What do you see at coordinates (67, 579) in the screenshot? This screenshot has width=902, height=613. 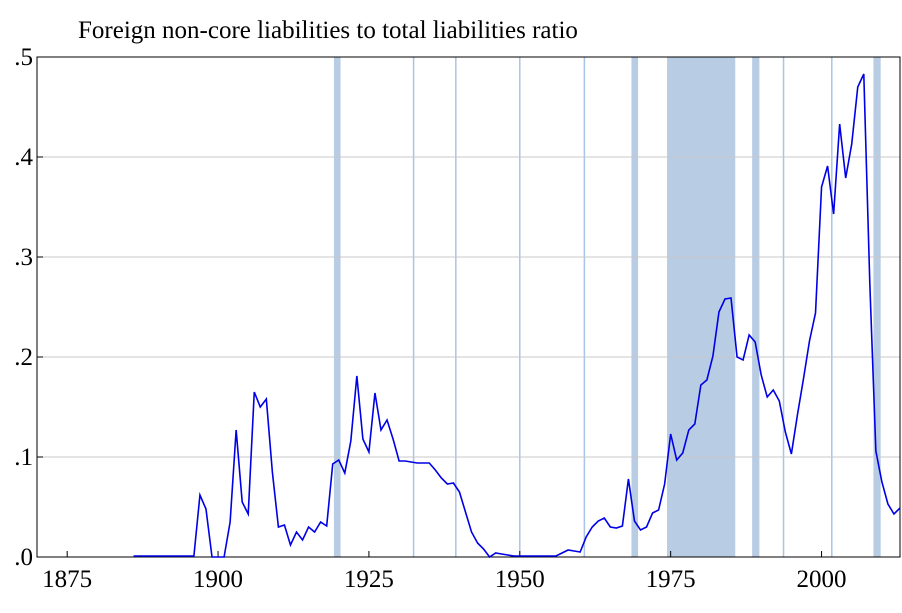 I see `x-tick-label: 1875` at bounding box center [67, 579].